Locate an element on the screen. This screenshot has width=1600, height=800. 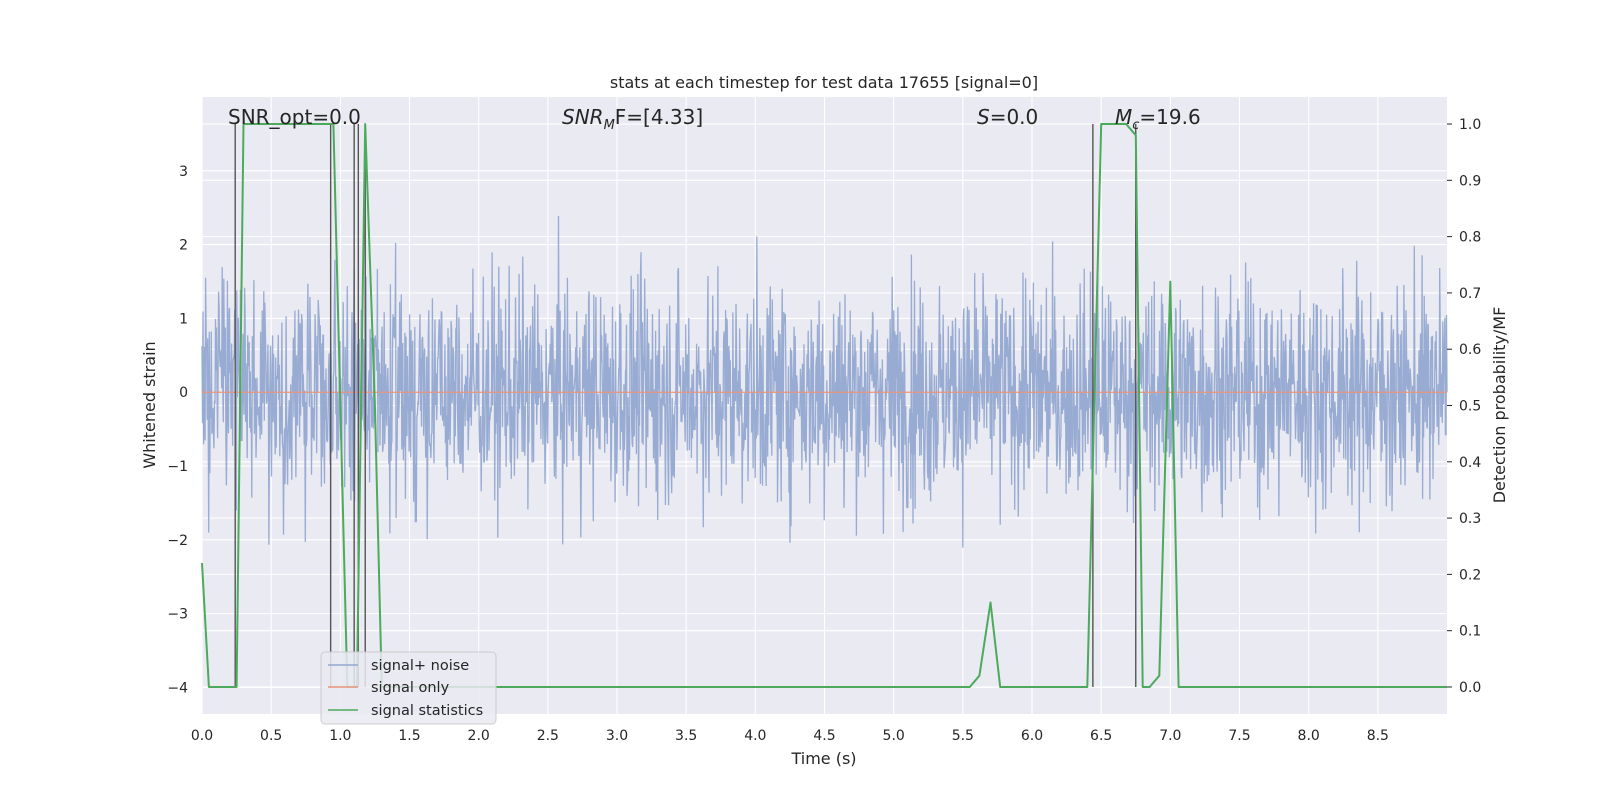
x-tick-label: 3.5 is located at coordinates (686, 736).